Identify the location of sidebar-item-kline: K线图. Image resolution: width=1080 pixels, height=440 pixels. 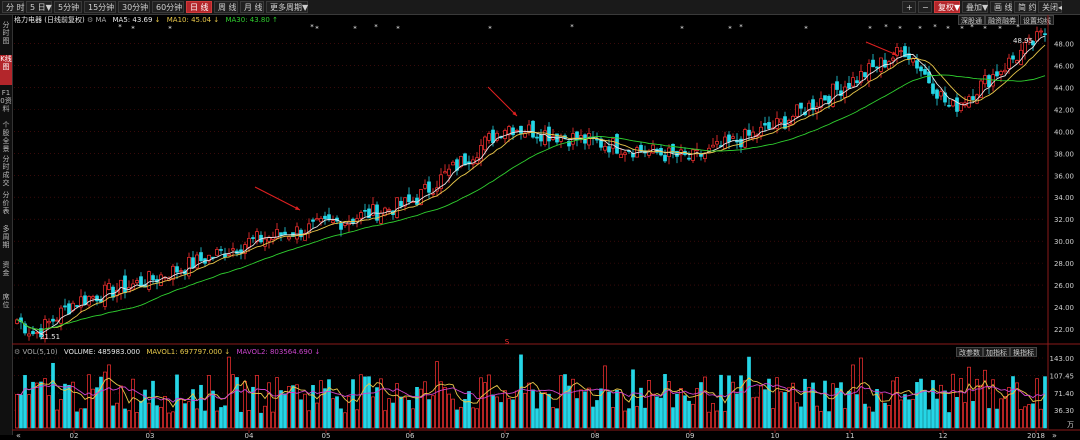
(6, 70).